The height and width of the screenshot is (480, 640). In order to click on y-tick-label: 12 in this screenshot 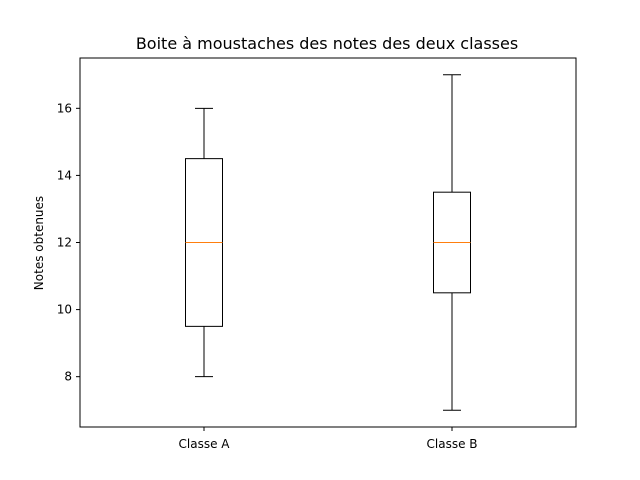, I will do `click(64, 243)`.